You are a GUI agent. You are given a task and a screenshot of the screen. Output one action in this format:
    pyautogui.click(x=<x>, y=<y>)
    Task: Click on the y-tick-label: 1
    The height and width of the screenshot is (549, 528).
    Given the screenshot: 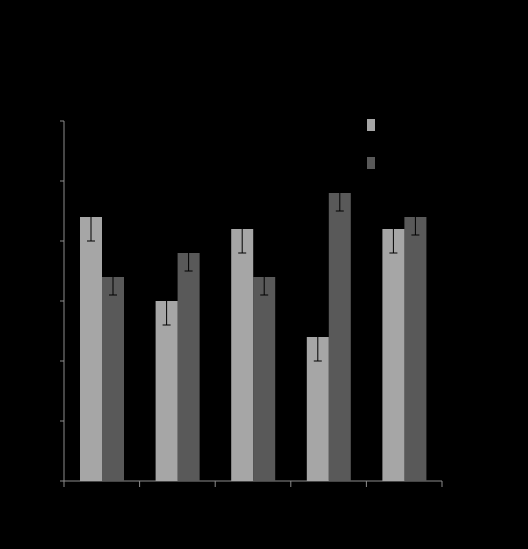 What is the action you would take?
    pyautogui.click(x=52, y=420)
    